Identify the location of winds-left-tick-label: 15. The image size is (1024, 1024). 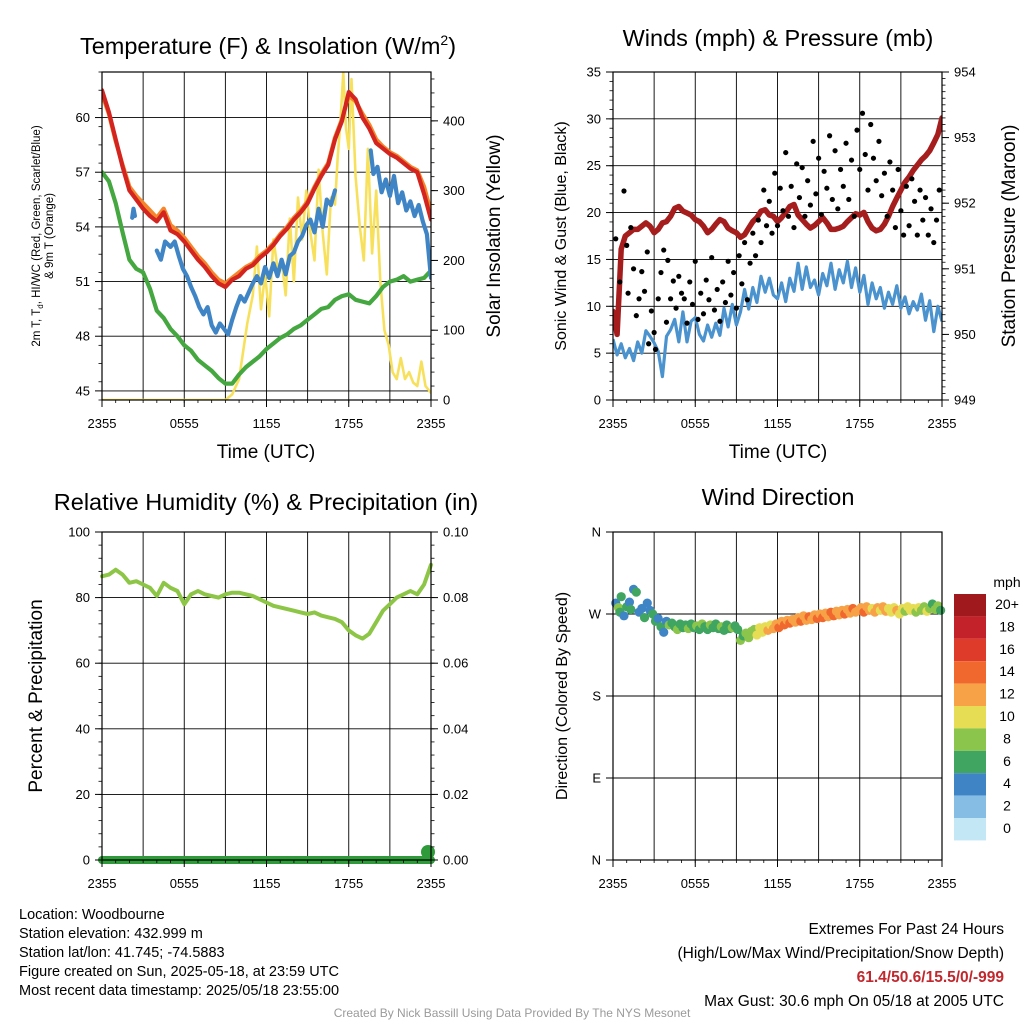
(594, 259).